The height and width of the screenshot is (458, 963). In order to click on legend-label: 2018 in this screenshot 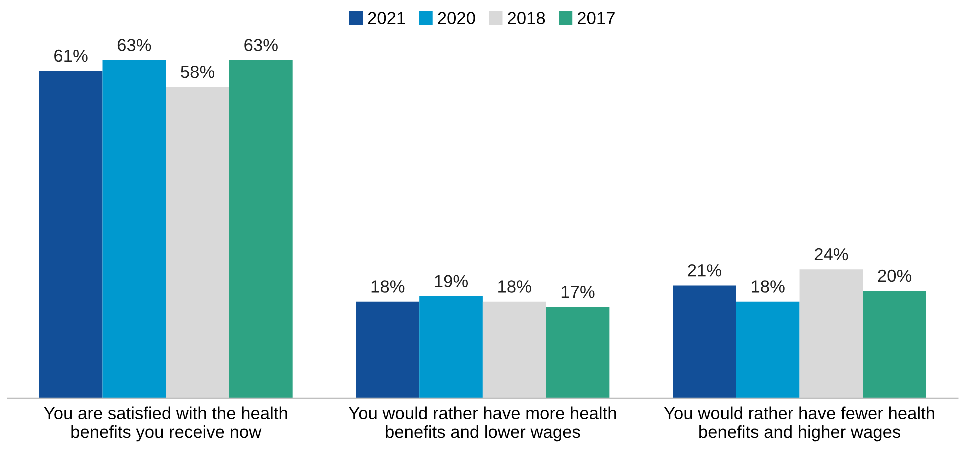, I will do `click(527, 18)`.